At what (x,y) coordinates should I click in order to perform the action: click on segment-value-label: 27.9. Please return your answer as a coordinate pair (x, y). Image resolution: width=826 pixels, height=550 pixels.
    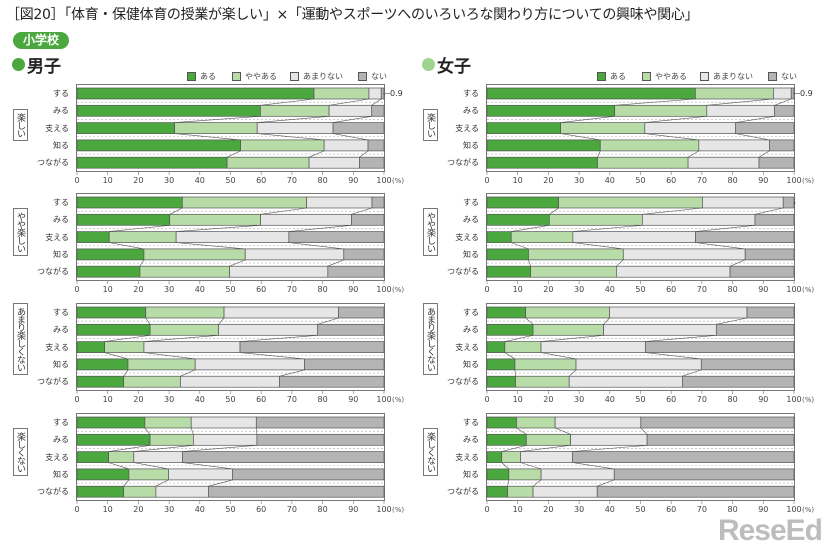
    Looking at the image, I should click on (598, 422).